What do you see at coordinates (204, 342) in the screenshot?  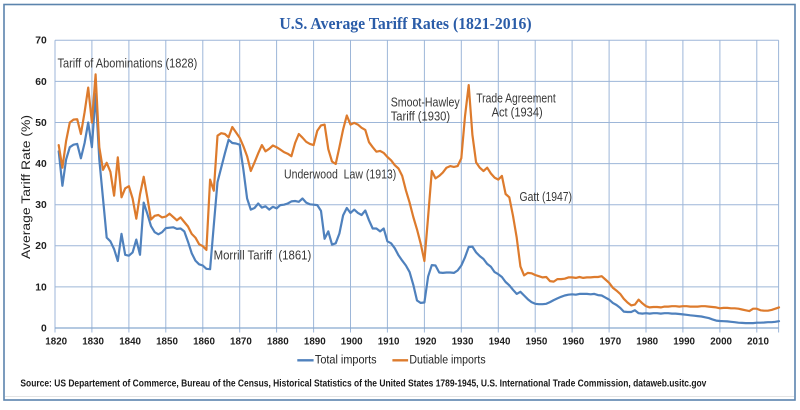 I see `svg-text: 1860` at bounding box center [204, 342].